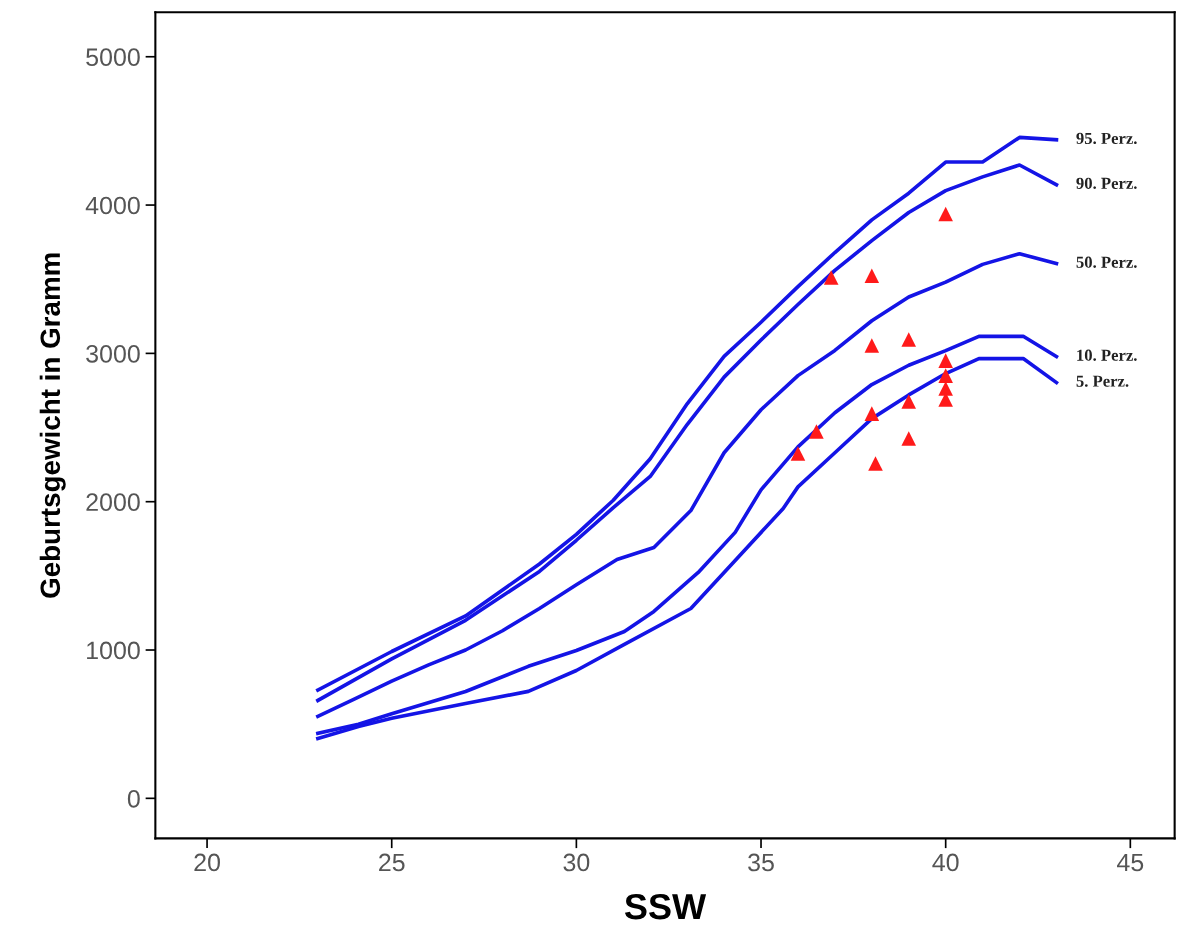 The image size is (1177, 942). Describe the element at coordinates (945, 862) in the screenshot. I see `x-tick-label: 40` at that location.